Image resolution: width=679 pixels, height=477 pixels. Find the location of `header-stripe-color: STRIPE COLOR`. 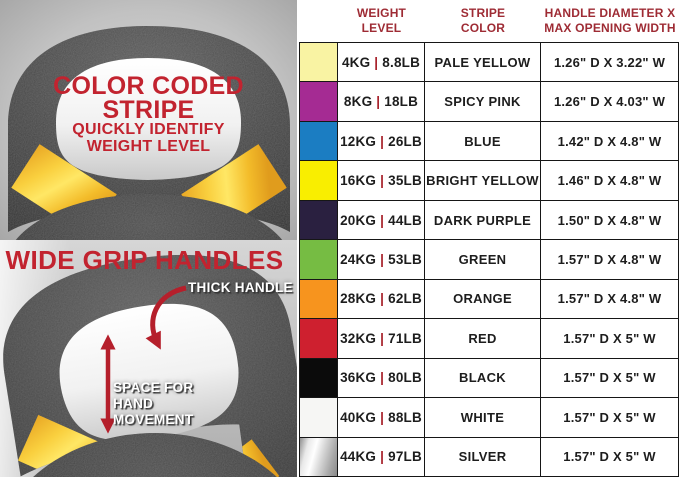

header-stripe-color: STRIPE COLOR is located at coordinates (483, 20).